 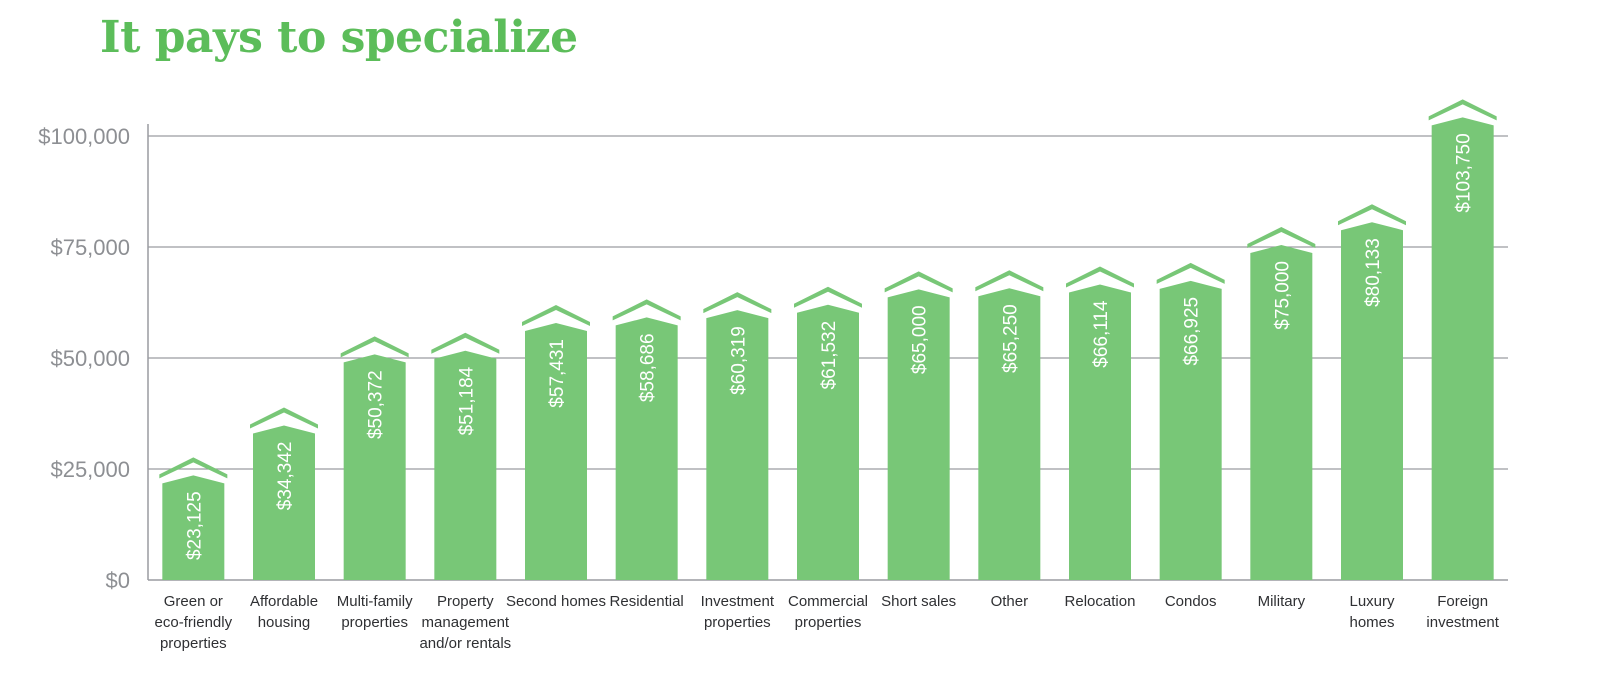 I want to click on category-label-line: Military, so click(x=1282, y=601).